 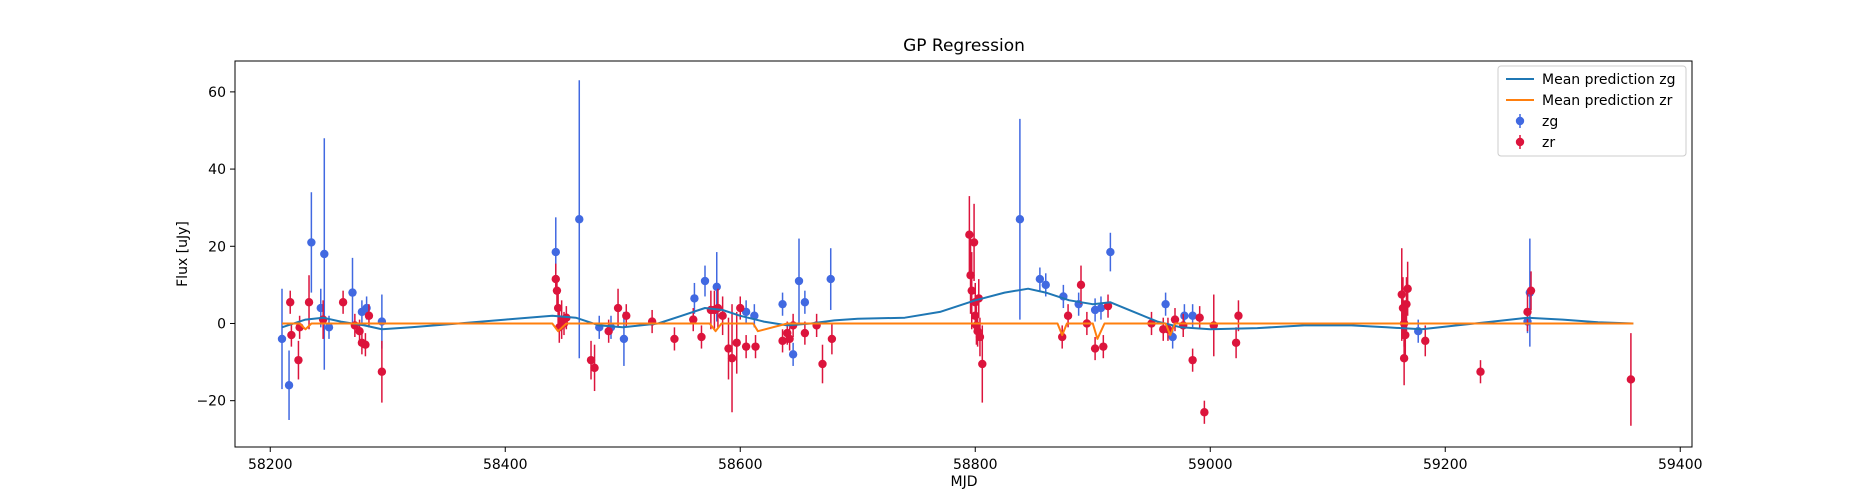 What do you see at coordinates (183, 254) in the screenshot?
I see `y-axis-label: Flux [uJy]` at bounding box center [183, 254].